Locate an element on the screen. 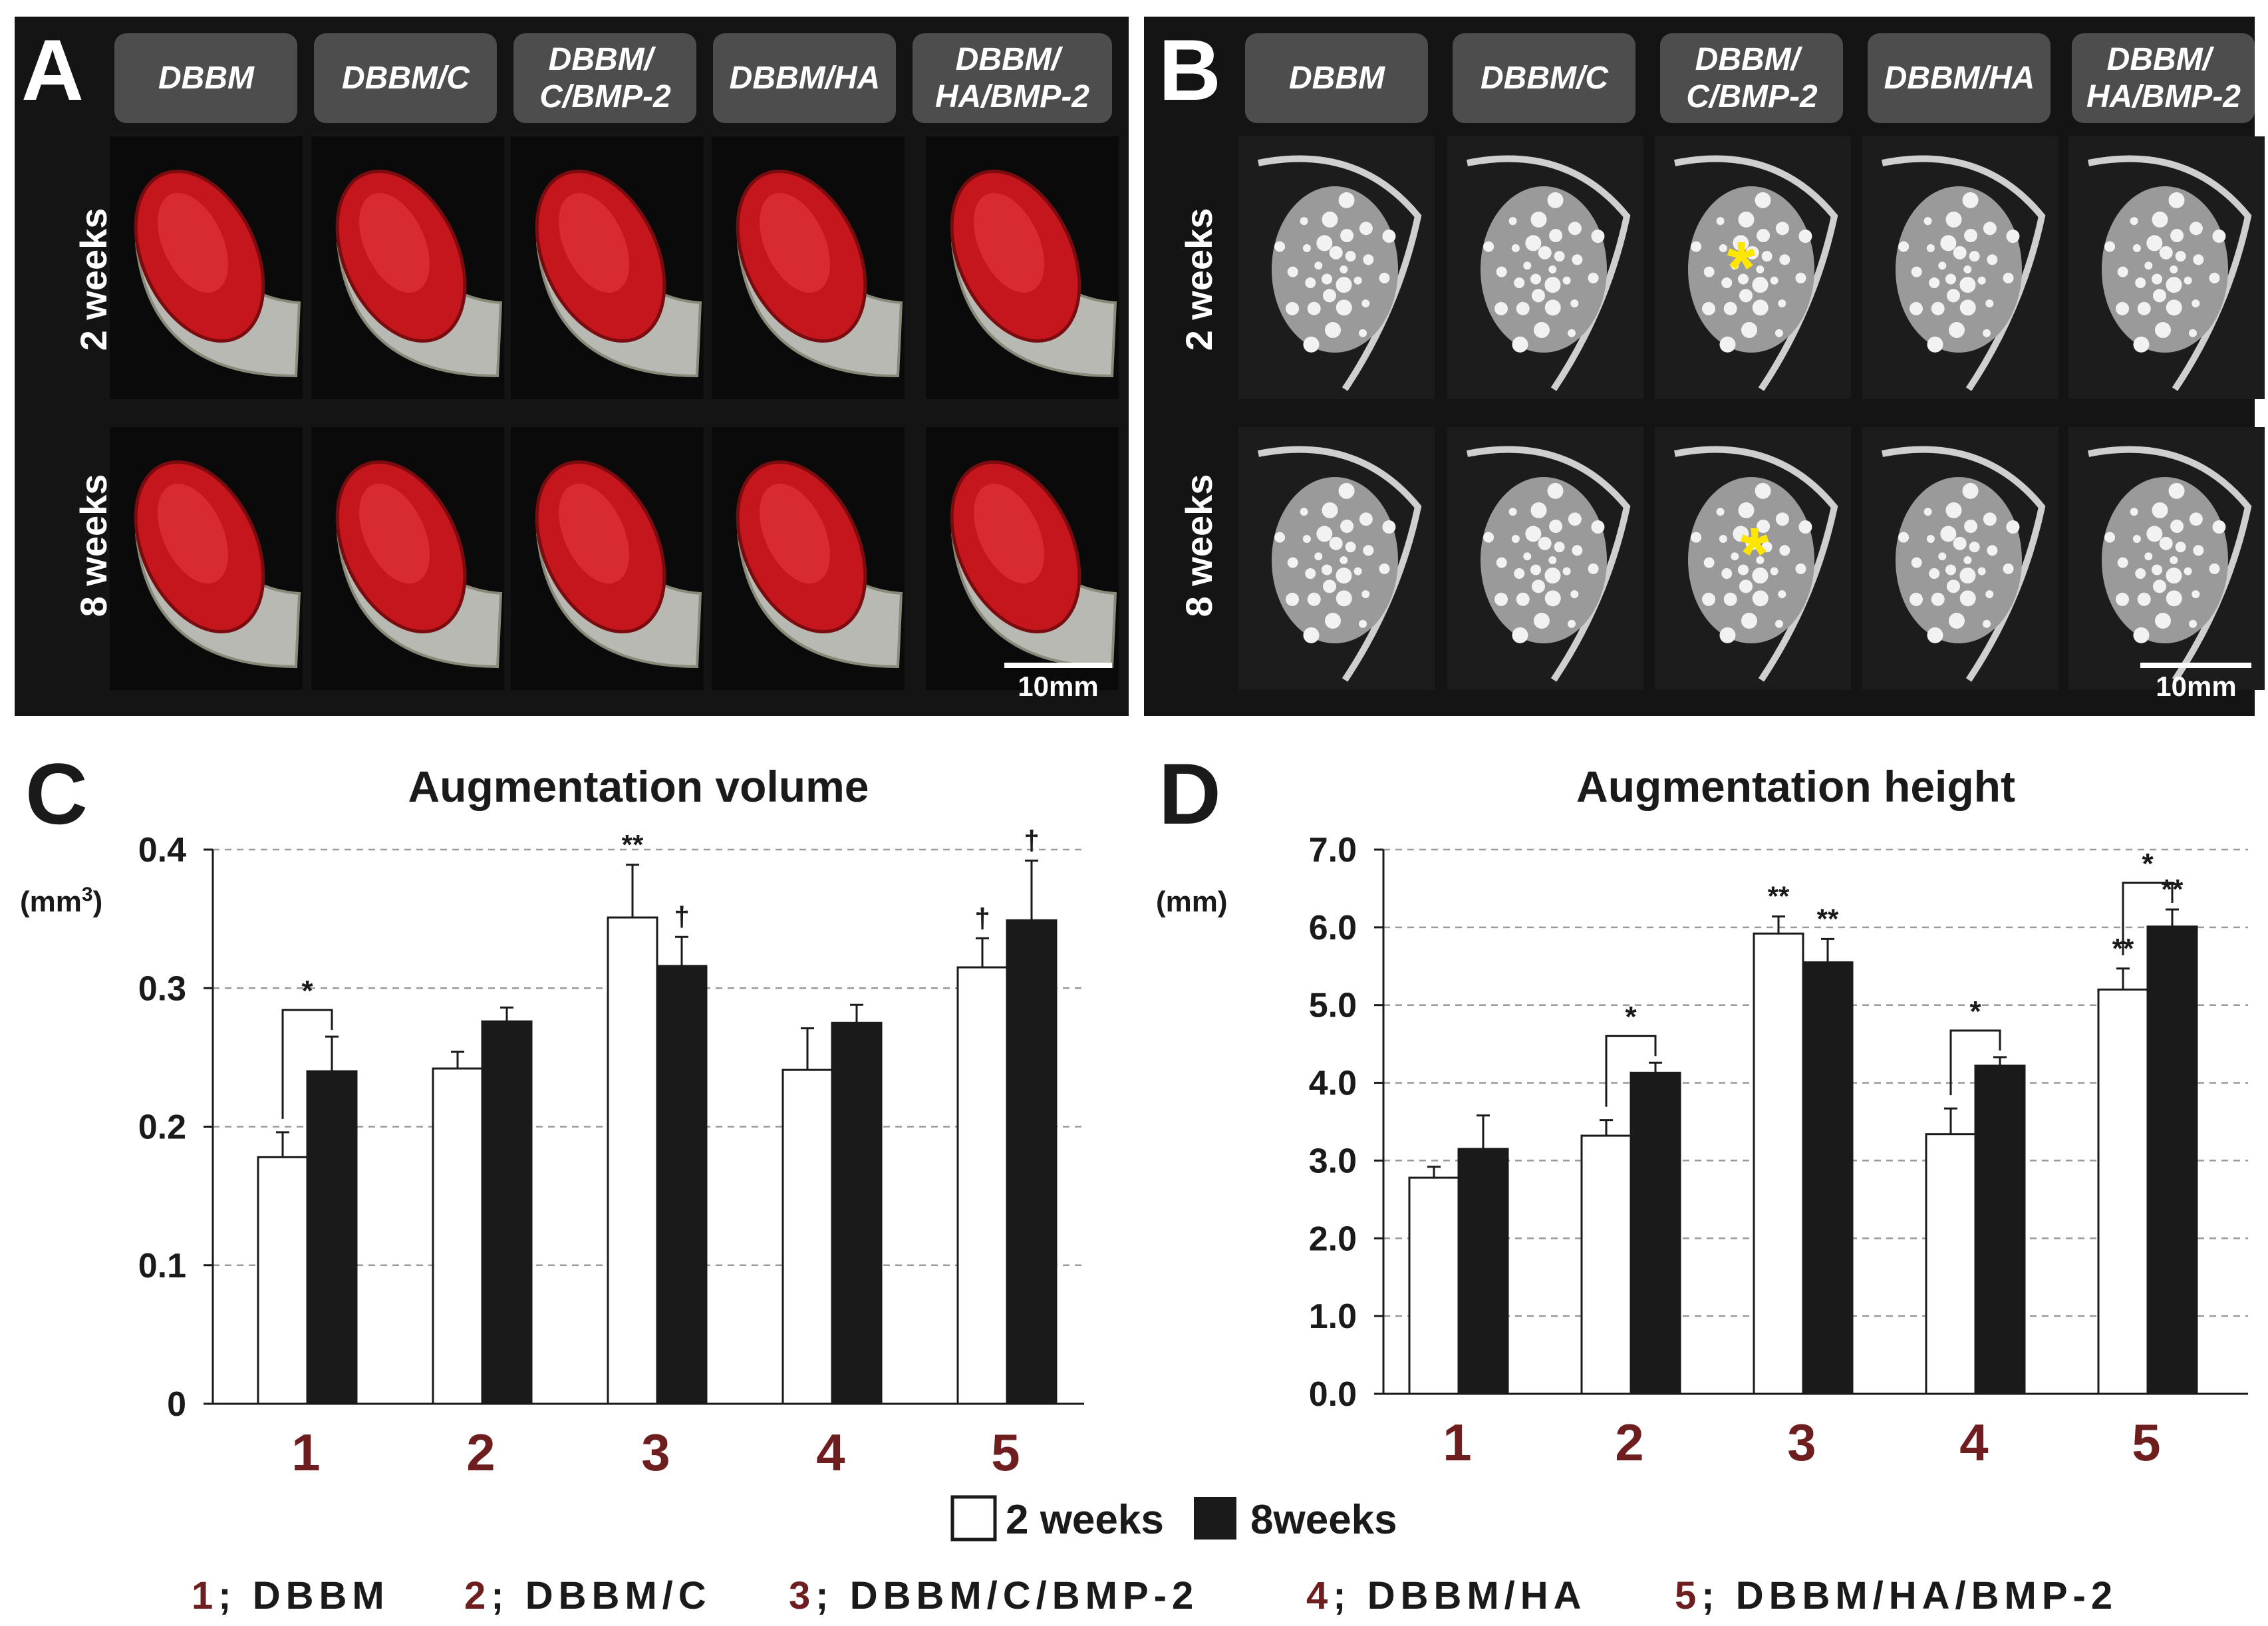  panel-b-row-label-8w: 8 weeks is located at coordinates (1199, 545).